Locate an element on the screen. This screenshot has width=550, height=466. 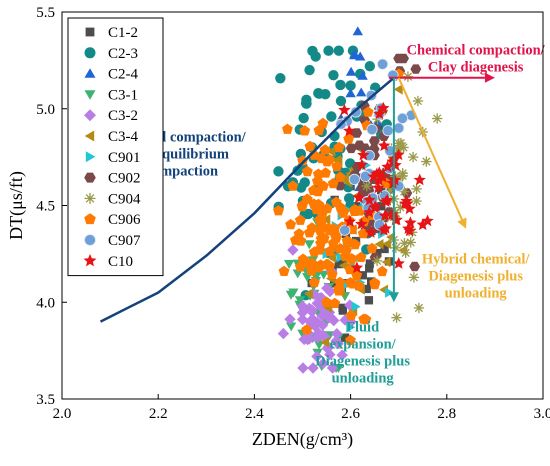
arrow is located at coordinates (442, 77).